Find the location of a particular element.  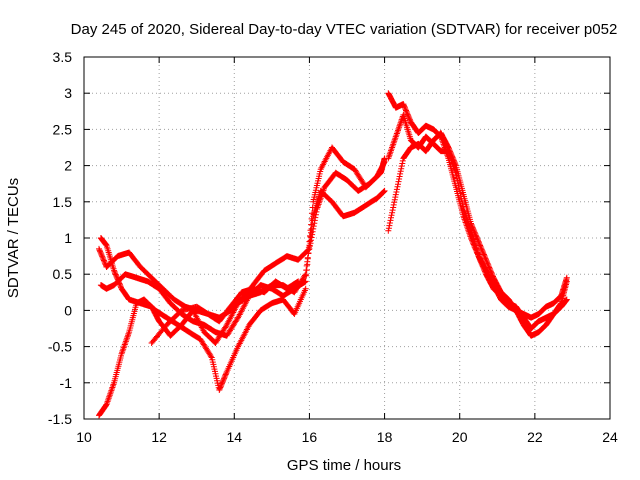

y-tick-label: 1.5 is located at coordinates (63, 202).